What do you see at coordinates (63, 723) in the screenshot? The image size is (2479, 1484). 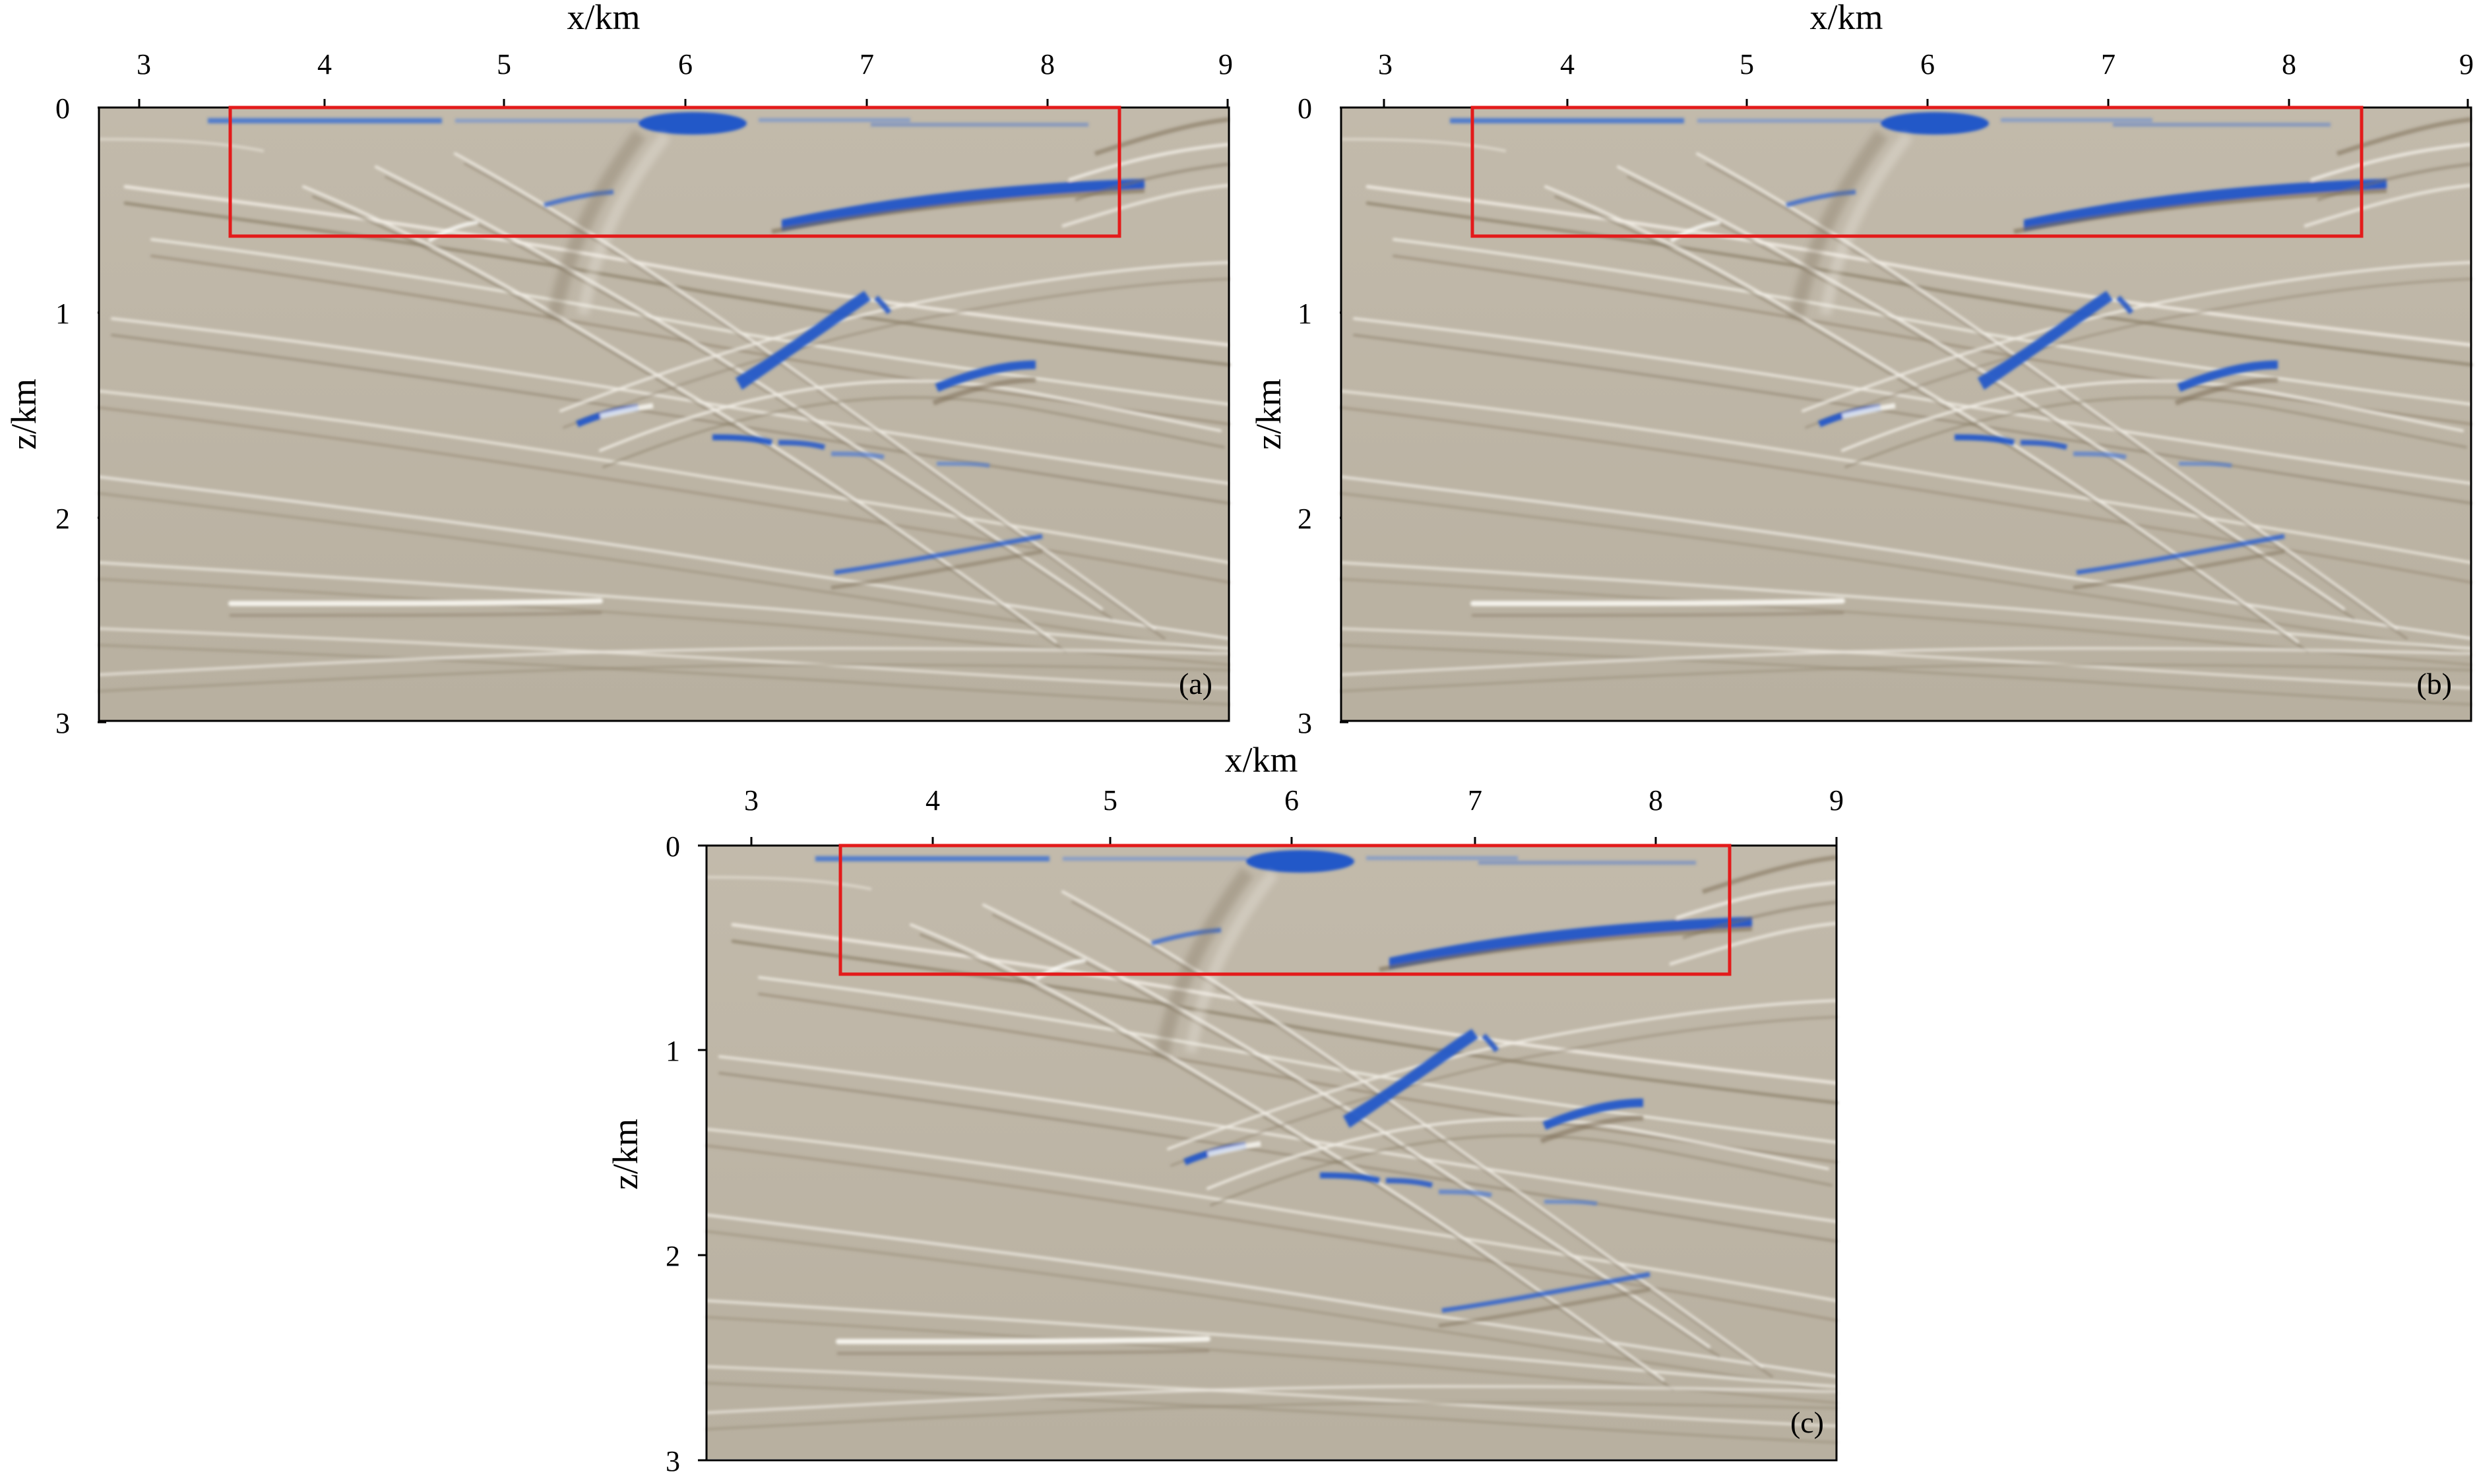 I see `y-tick-a-3: 3` at bounding box center [63, 723].